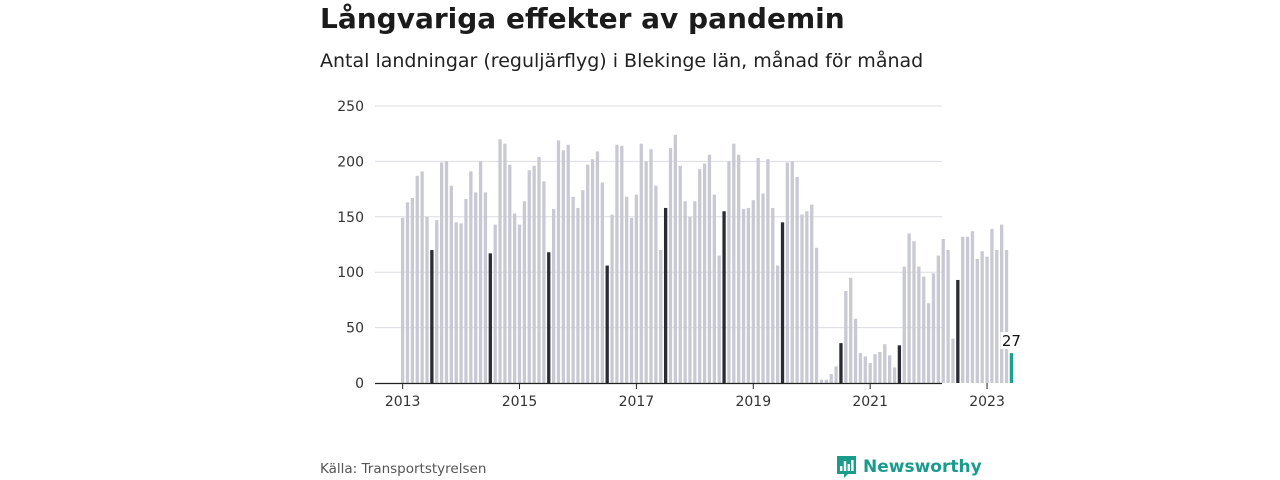 The image size is (1280, 480). Describe the element at coordinates (582, 18) in the screenshot. I see `chart-title: Långvariga effekter av pandemin` at that location.